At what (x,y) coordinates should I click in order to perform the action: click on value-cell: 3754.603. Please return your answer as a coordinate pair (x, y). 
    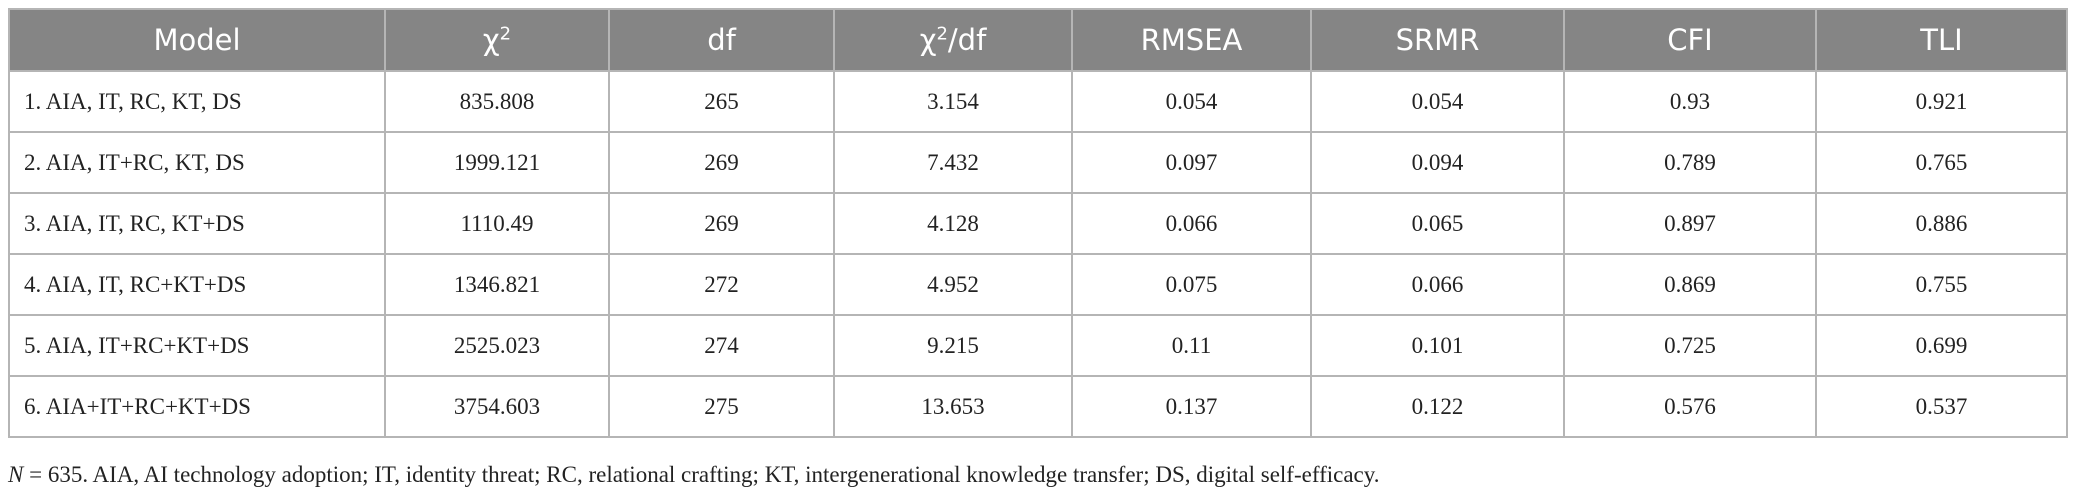
    Looking at the image, I should click on (497, 406).